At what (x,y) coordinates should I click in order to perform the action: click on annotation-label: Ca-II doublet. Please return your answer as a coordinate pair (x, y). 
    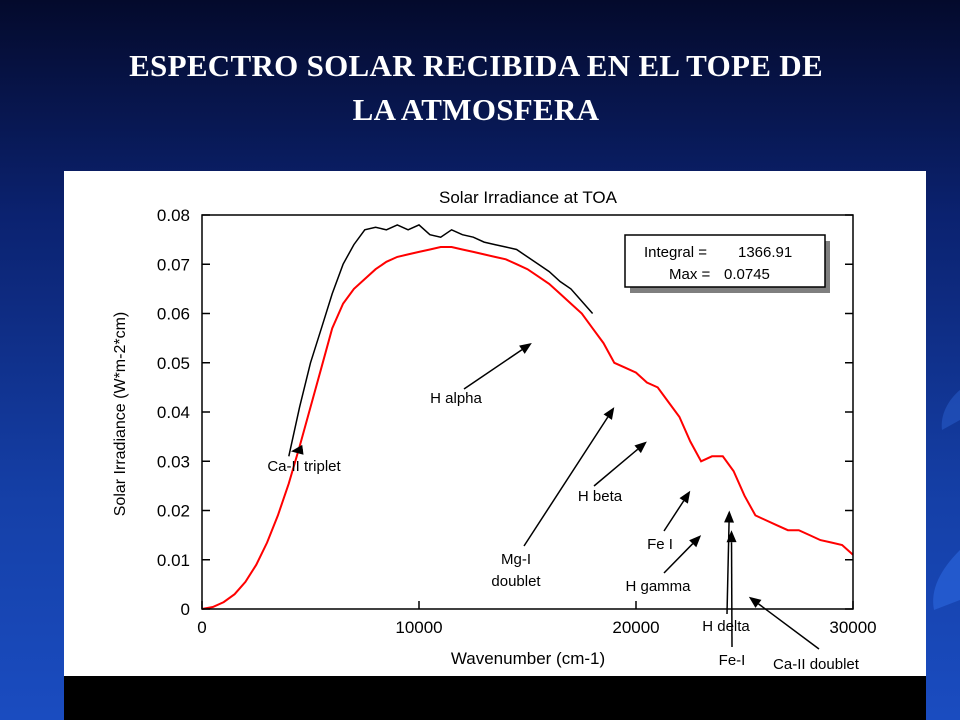
    Looking at the image, I should click on (816, 664).